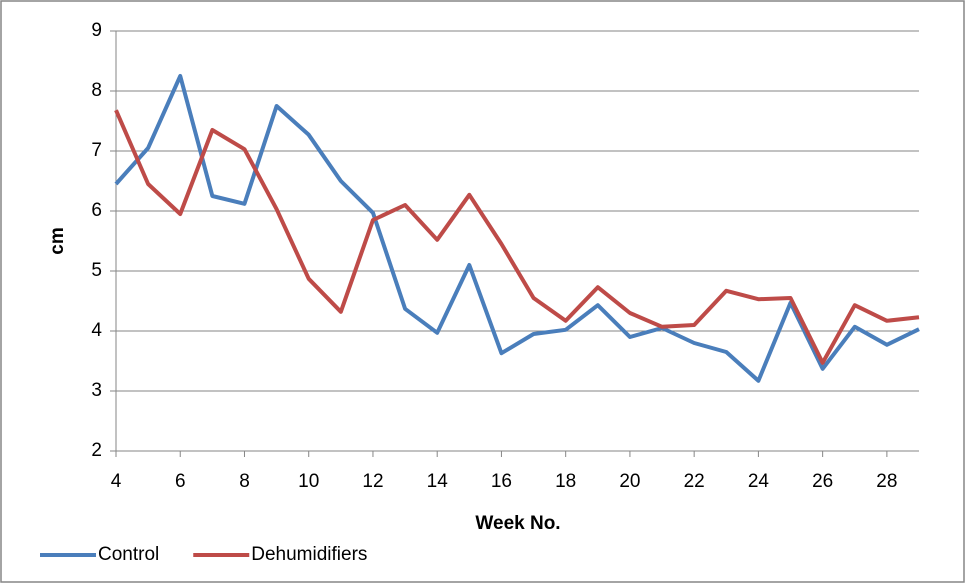 This screenshot has height=583, width=965. Describe the element at coordinates (759, 481) in the screenshot. I see `x-tick-label: 24` at that location.